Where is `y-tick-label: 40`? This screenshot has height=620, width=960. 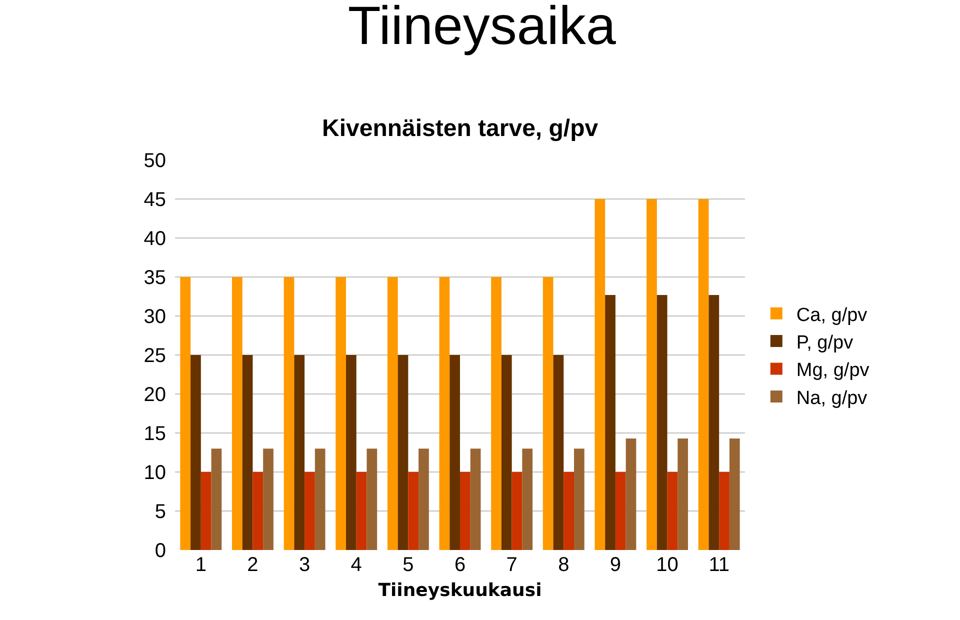
y-tick-label: 40 is located at coordinates (155, 239).